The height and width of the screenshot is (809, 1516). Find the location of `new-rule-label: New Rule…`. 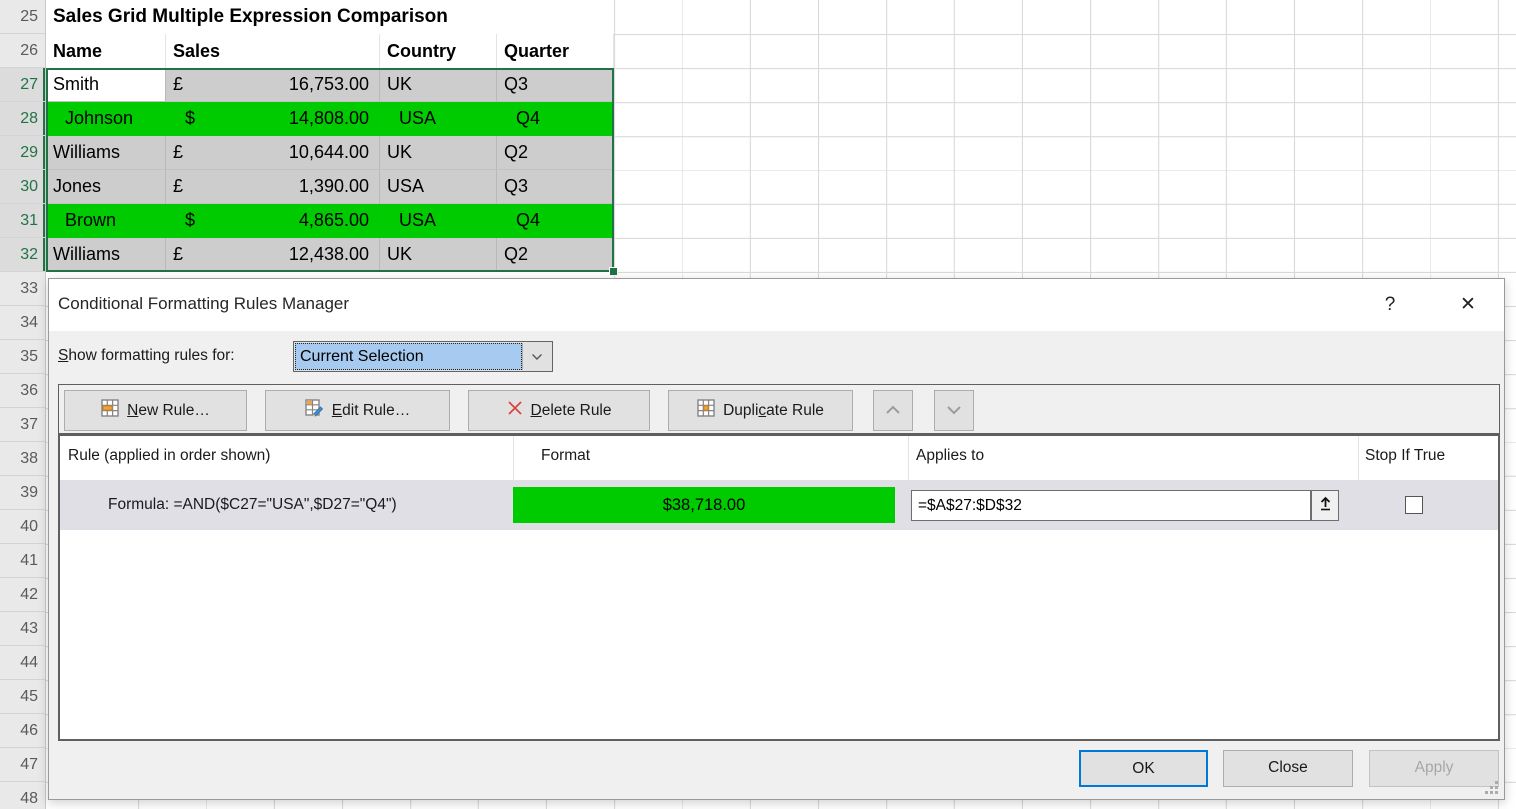

new-rule-label: New Rule… is located at coordinates (168, 410).